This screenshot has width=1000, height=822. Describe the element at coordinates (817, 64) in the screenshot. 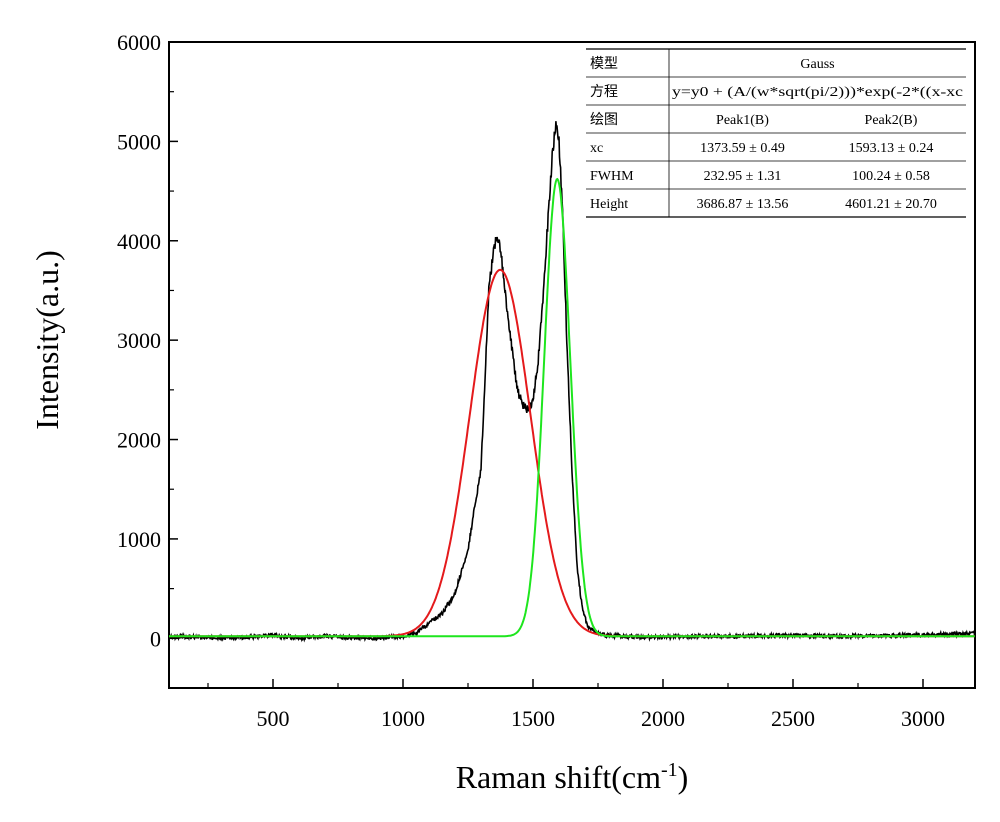

I see `table-cell: Gauss` at that location.